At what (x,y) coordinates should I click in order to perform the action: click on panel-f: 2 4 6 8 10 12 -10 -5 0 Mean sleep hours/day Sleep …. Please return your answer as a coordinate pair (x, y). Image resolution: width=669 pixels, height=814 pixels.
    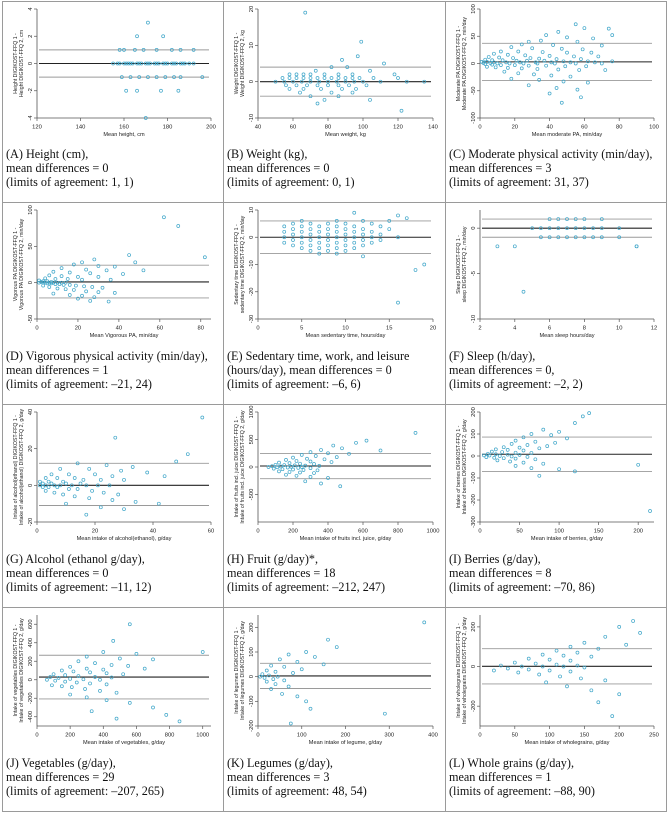
    Looking at the image, I should click on (556, 303).